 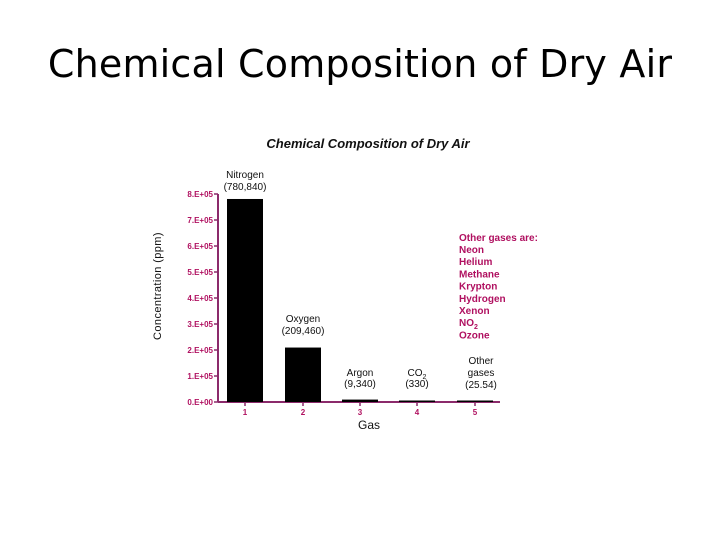 I want to click on bar-value-label: (780,840), so click(x=245, y=187).